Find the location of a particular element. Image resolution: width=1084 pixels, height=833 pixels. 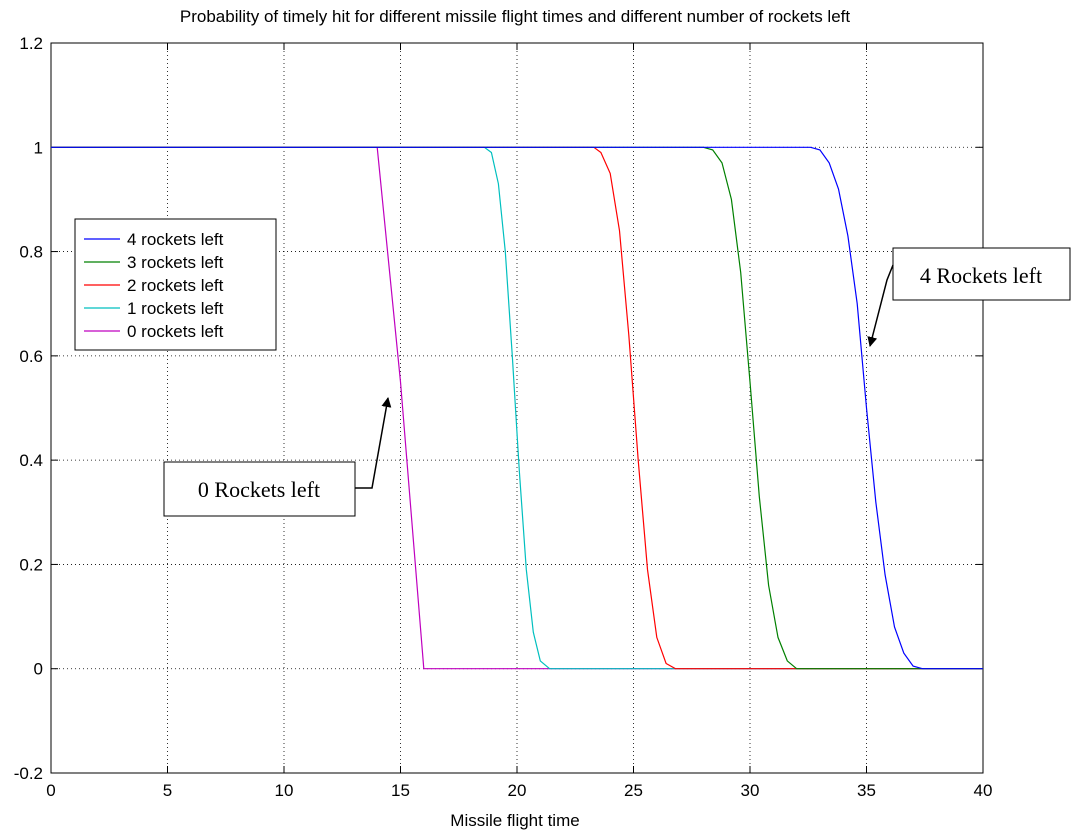

annotation-4-rockets: 4 Rockets left is located at coordinates (969, 297).